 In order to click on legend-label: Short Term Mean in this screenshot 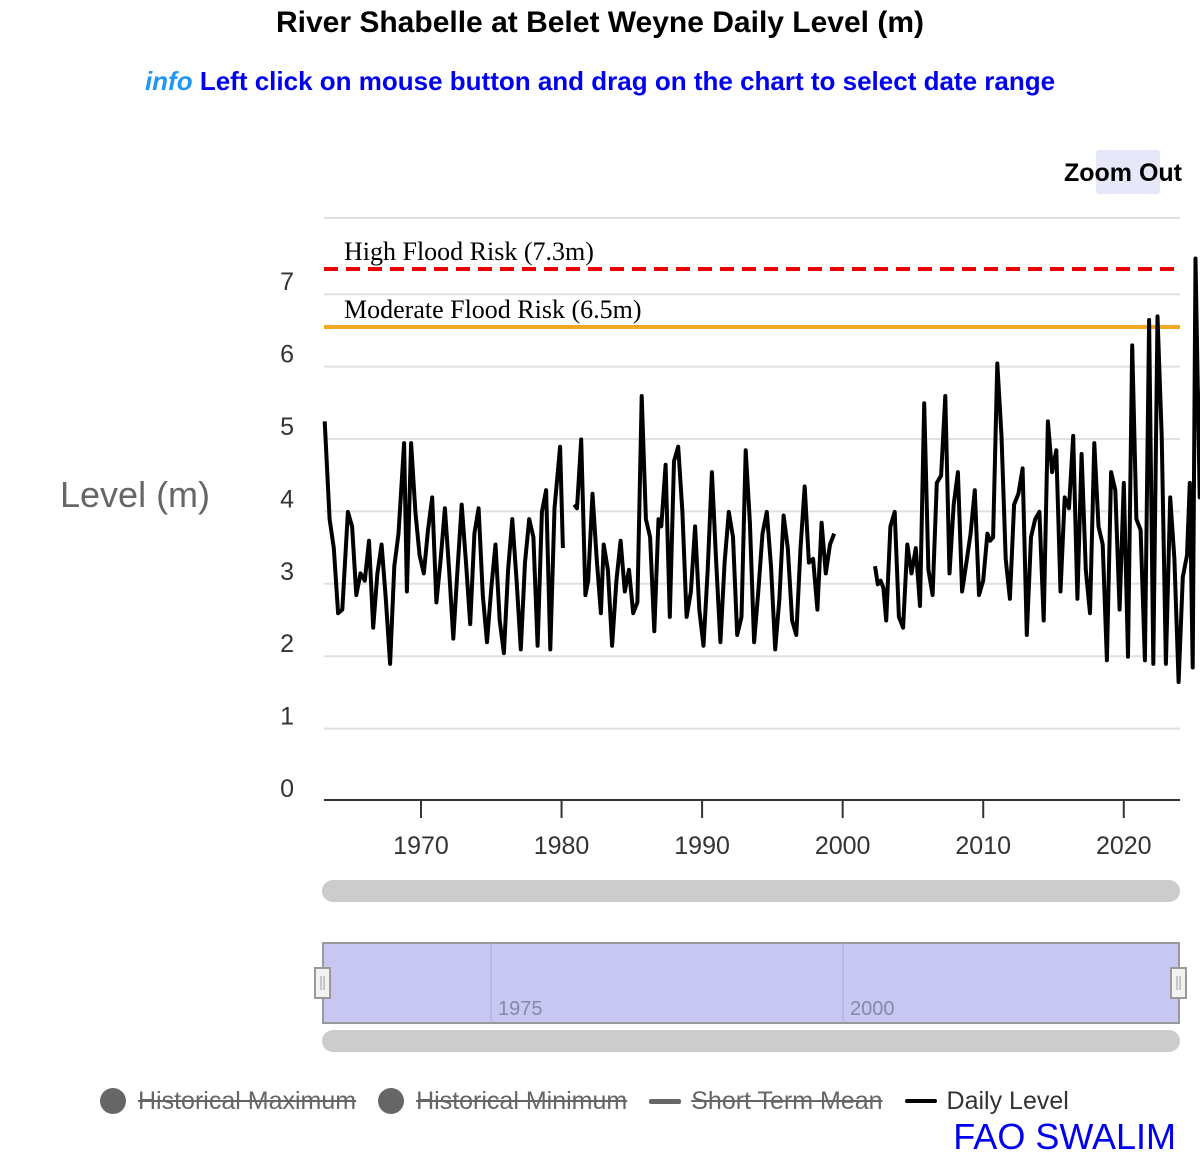, I will do `click(787, 1100)`.